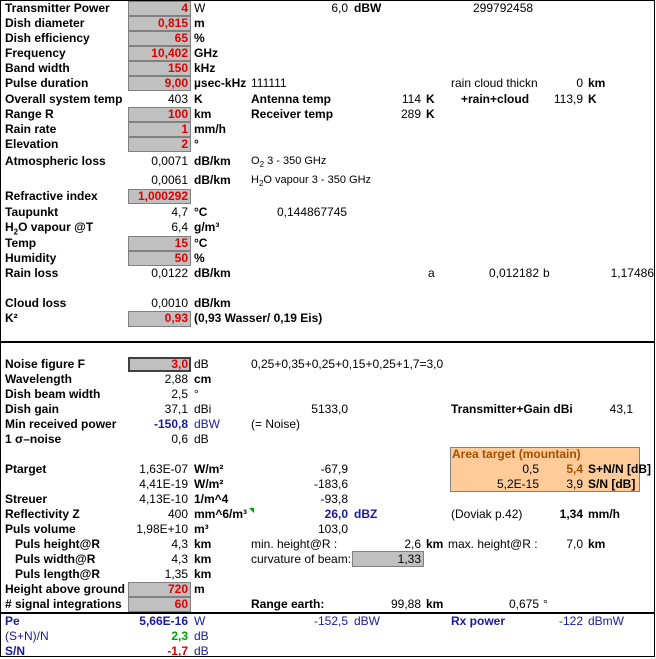  I want to click on label-signal-integrations: # signal integrations, so click(63, 604).